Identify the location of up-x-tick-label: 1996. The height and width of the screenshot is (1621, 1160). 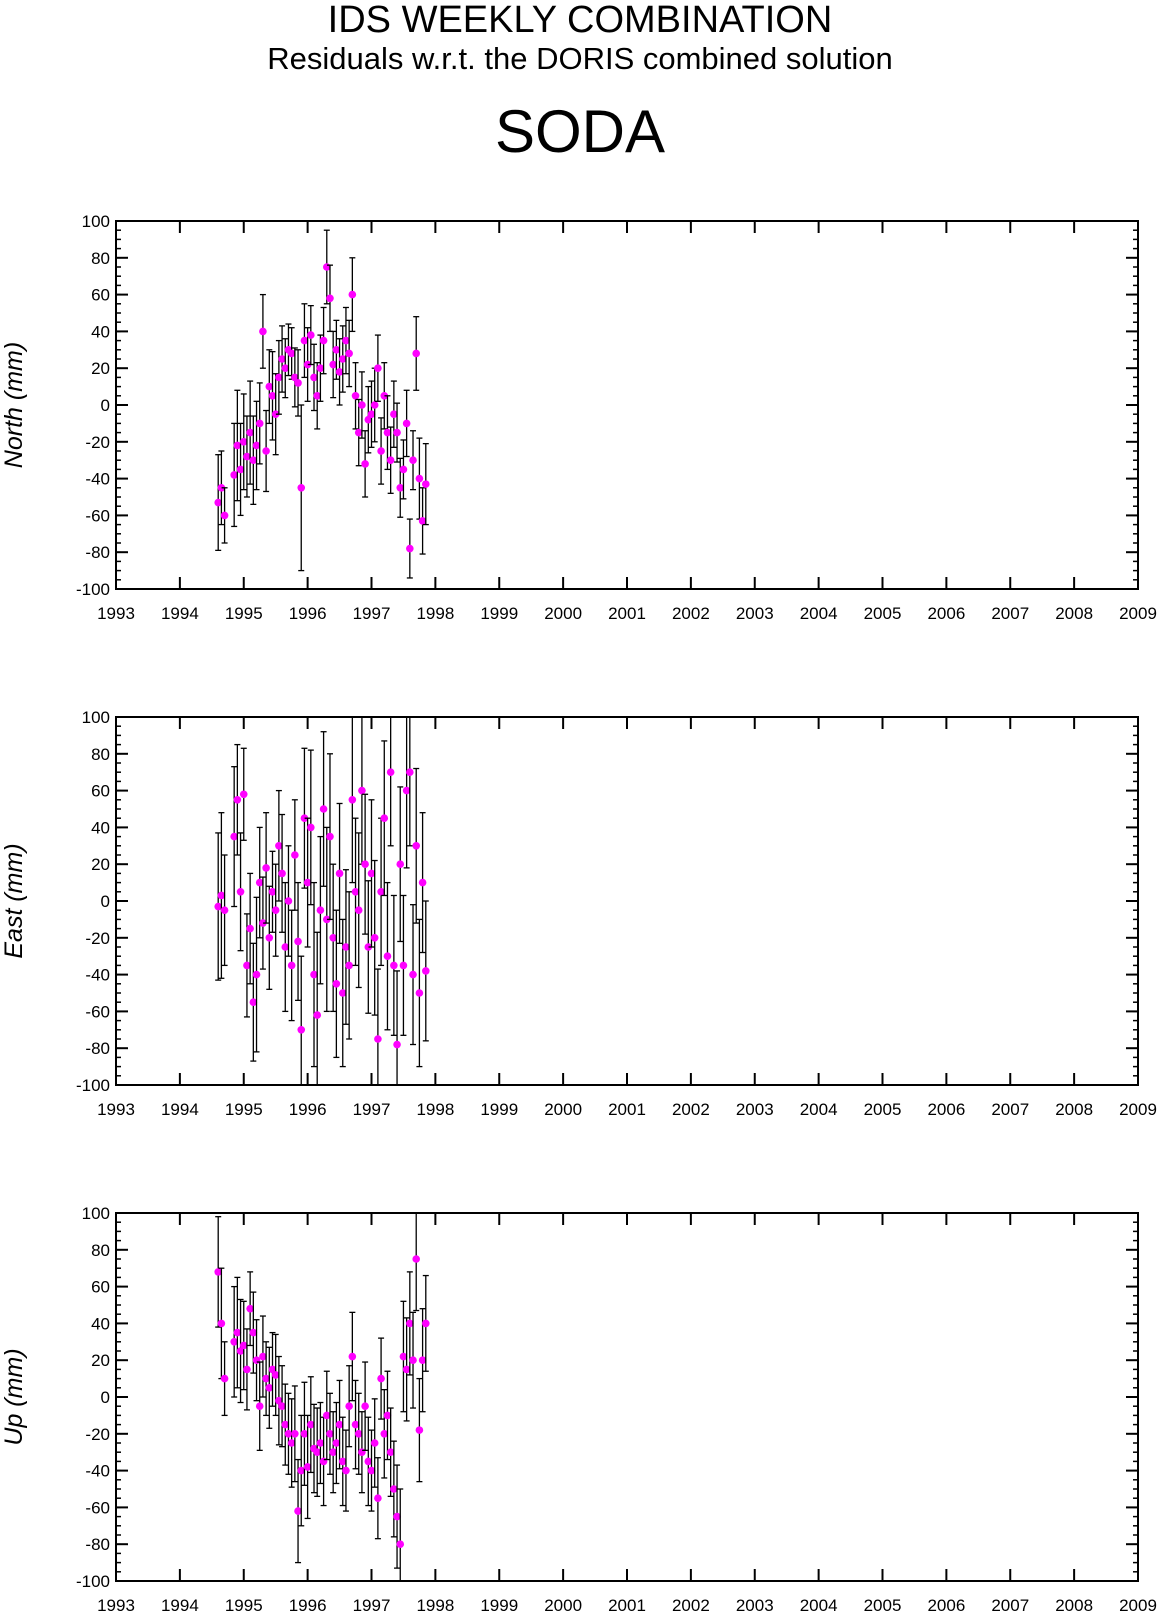
(308, 1605).